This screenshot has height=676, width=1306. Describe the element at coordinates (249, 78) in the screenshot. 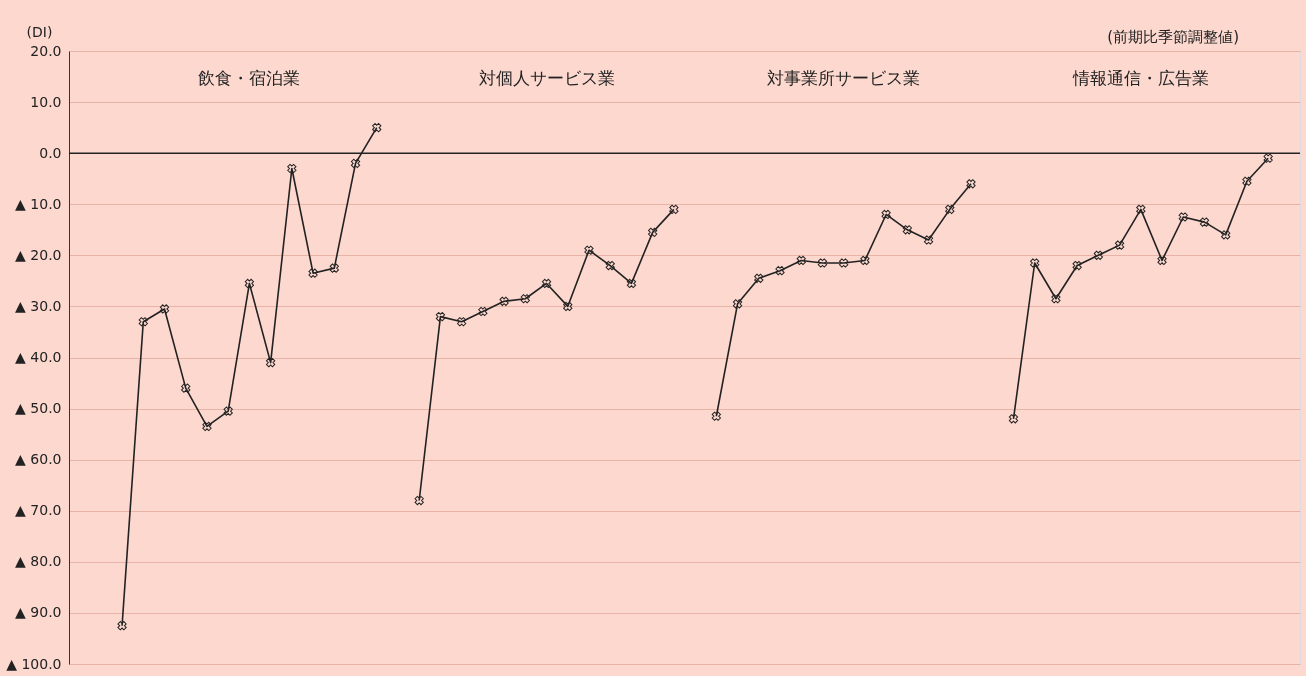

I see `annotation: 飲食・宿泊業` at that location.